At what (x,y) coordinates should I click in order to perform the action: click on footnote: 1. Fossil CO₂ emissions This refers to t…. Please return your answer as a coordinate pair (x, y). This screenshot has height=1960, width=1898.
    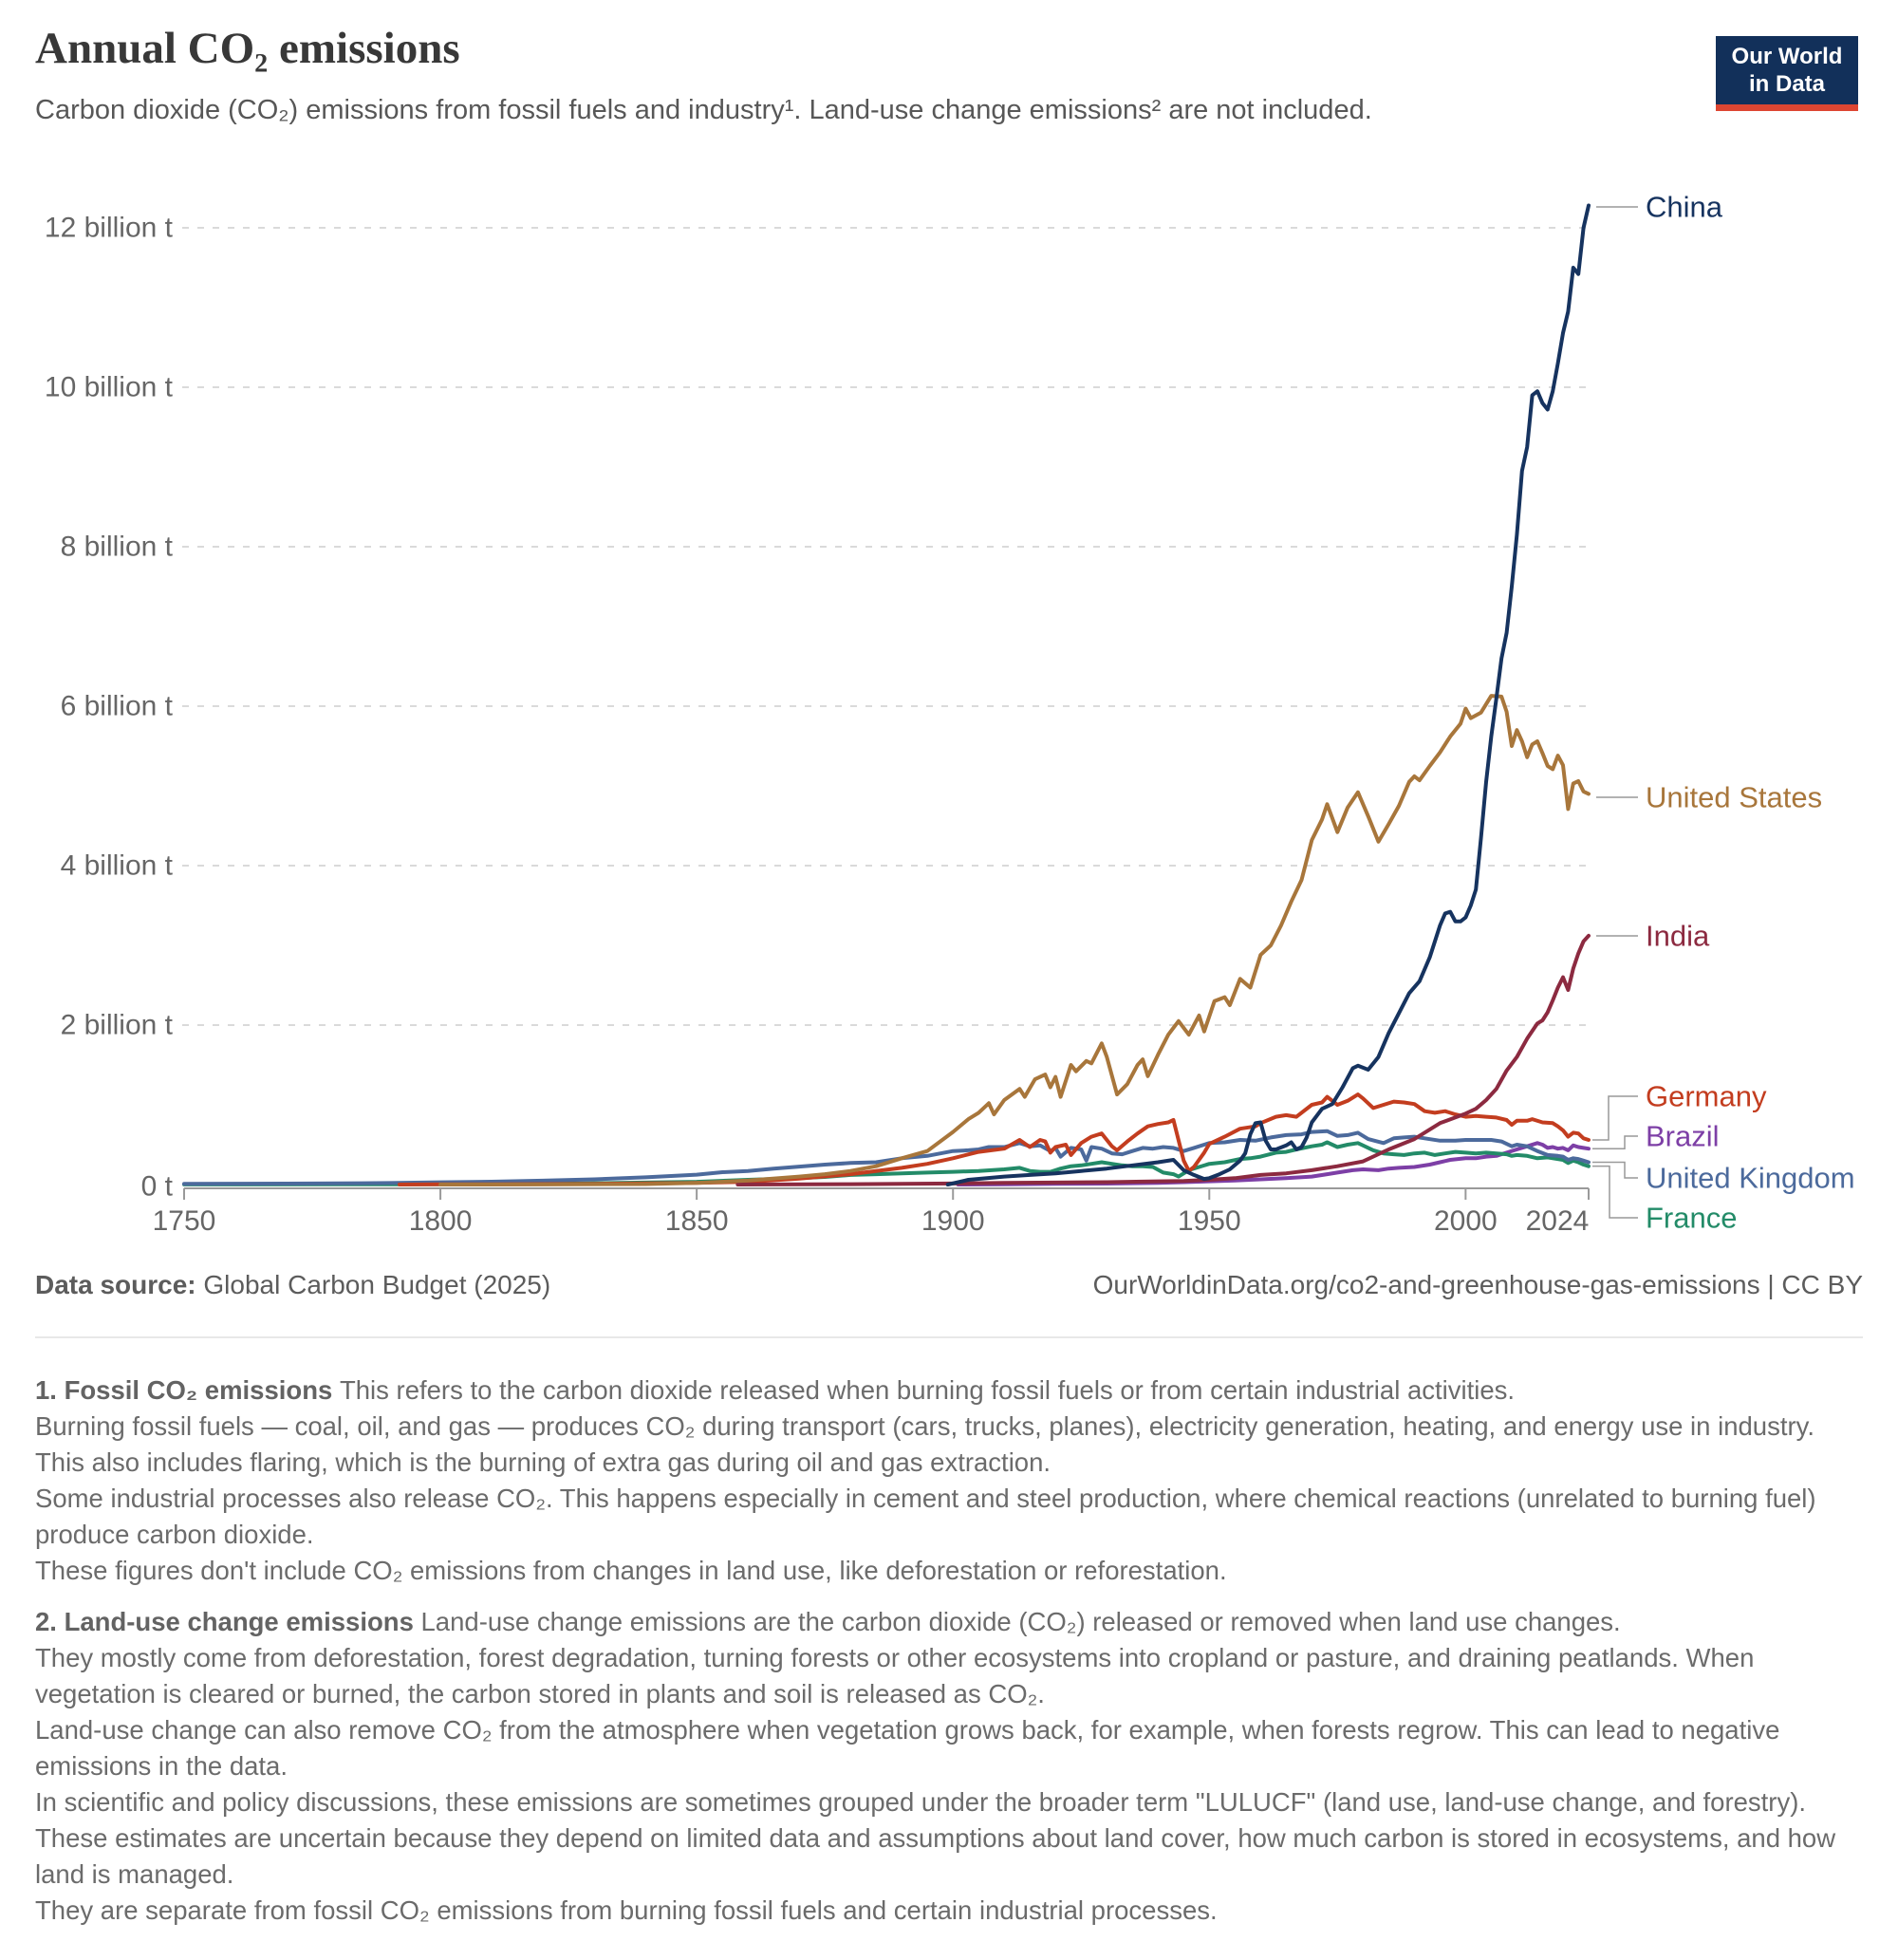
    Looking at the image, I should click on (925, 1480).